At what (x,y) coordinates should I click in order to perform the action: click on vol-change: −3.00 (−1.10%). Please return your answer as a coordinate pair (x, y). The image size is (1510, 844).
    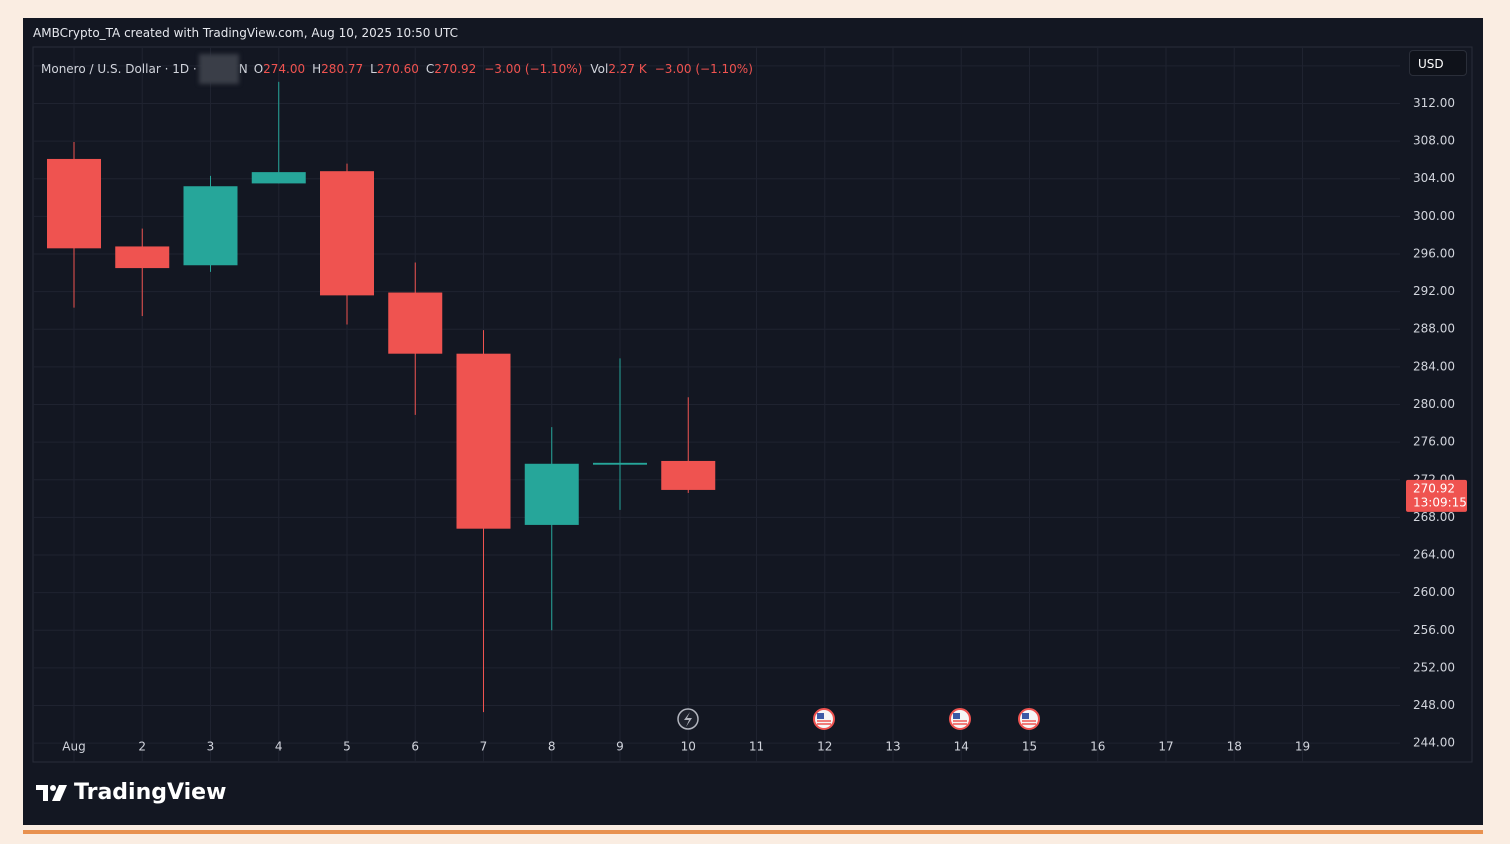
    Looking at the image, I should click on (703, 69).